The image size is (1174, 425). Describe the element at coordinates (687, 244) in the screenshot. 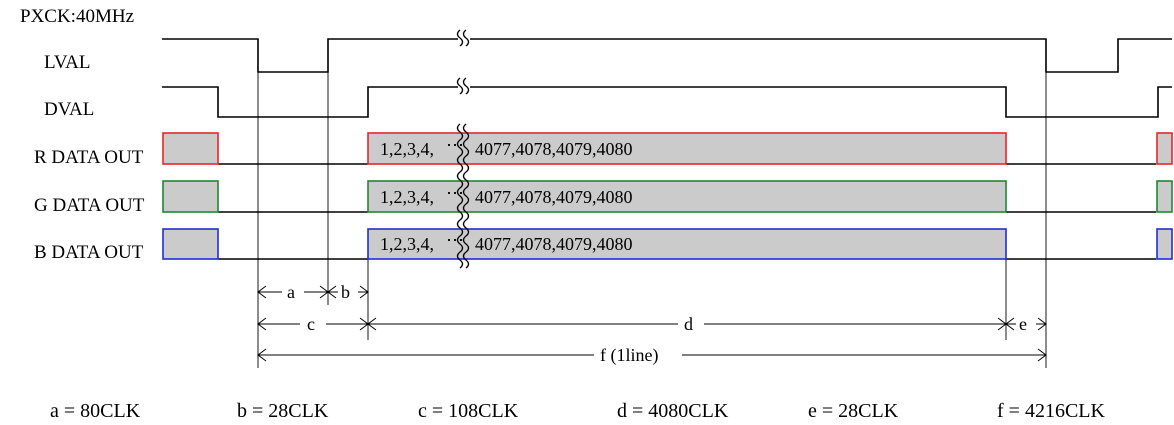

I see `b-data-block-main` at that location.